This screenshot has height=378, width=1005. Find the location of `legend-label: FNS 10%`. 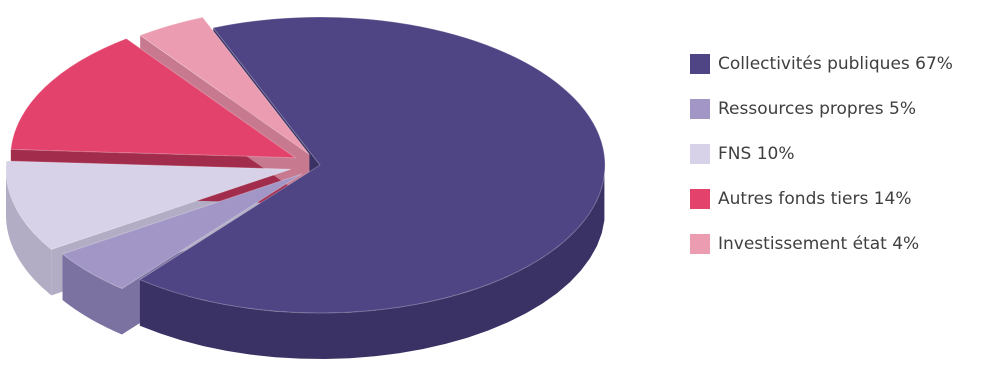

legend-label: FNS 10% is located at coordinates (756, 153).